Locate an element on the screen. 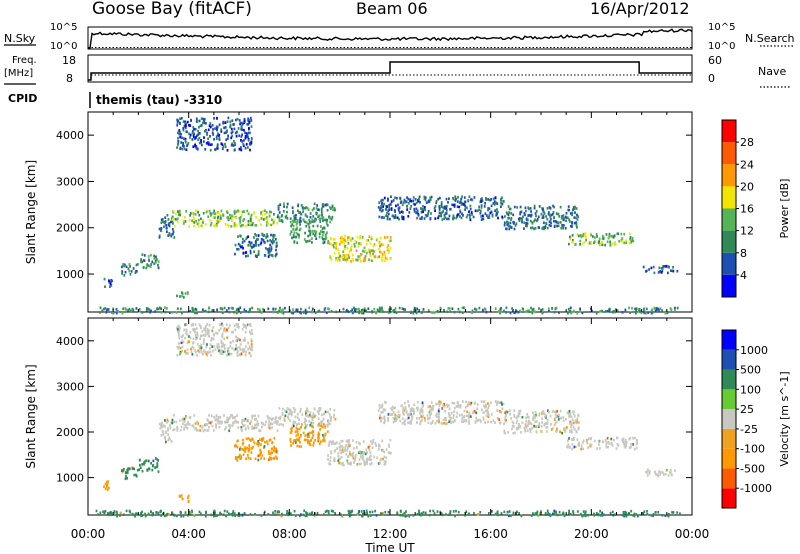 This screenshot has width=800, height=554. power-y-tick-label: 4000 is located at coordinates (70, 135).